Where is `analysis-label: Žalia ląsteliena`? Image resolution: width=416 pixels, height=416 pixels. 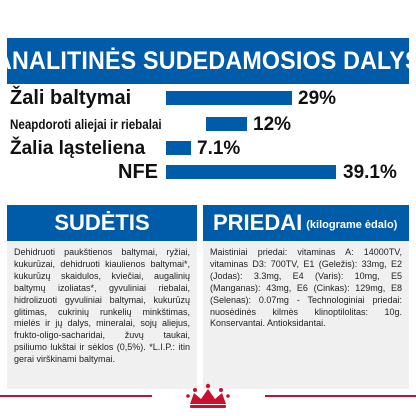
analysis-label: Žalia ląsteliena is located at coordinates (78, 148).